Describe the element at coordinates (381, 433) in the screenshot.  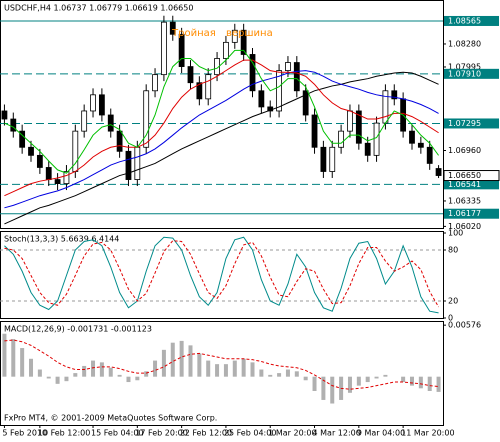
I see `x-tick-label: 9 Mar 04:00` at that location.